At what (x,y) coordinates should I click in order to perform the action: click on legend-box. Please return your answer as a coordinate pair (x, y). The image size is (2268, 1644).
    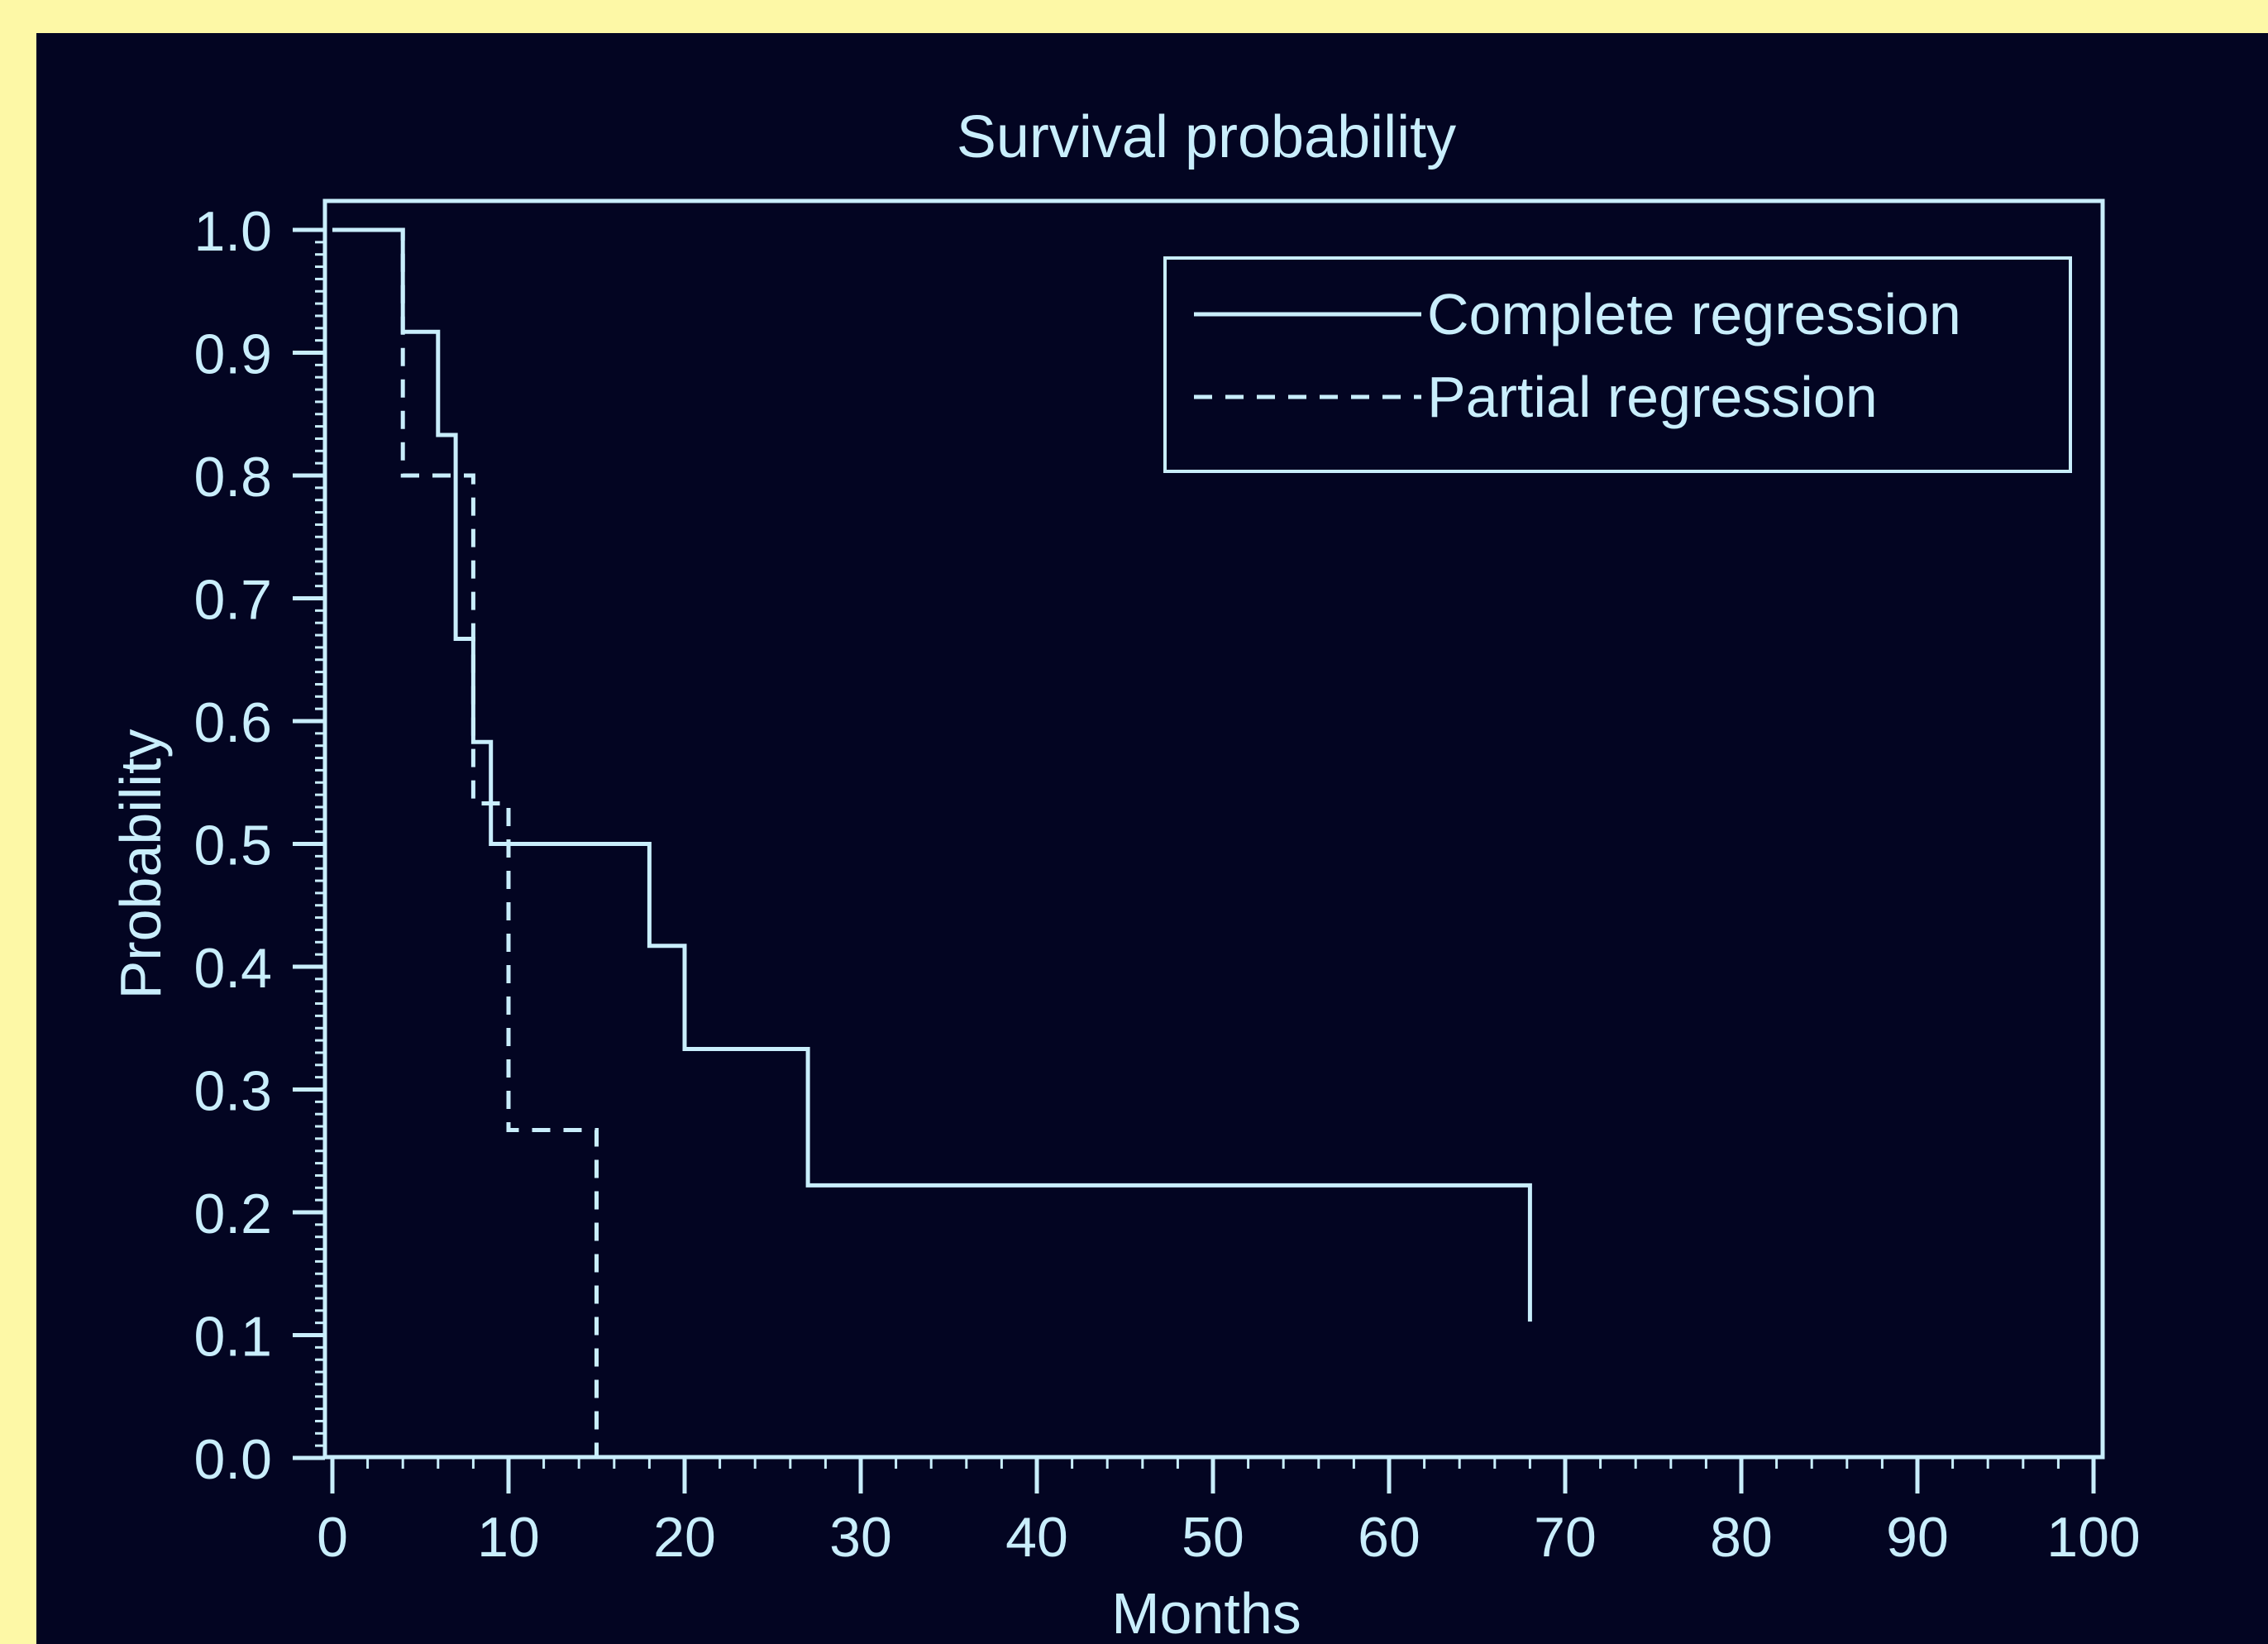
    Looking at the image, I should click on (1617, 364).